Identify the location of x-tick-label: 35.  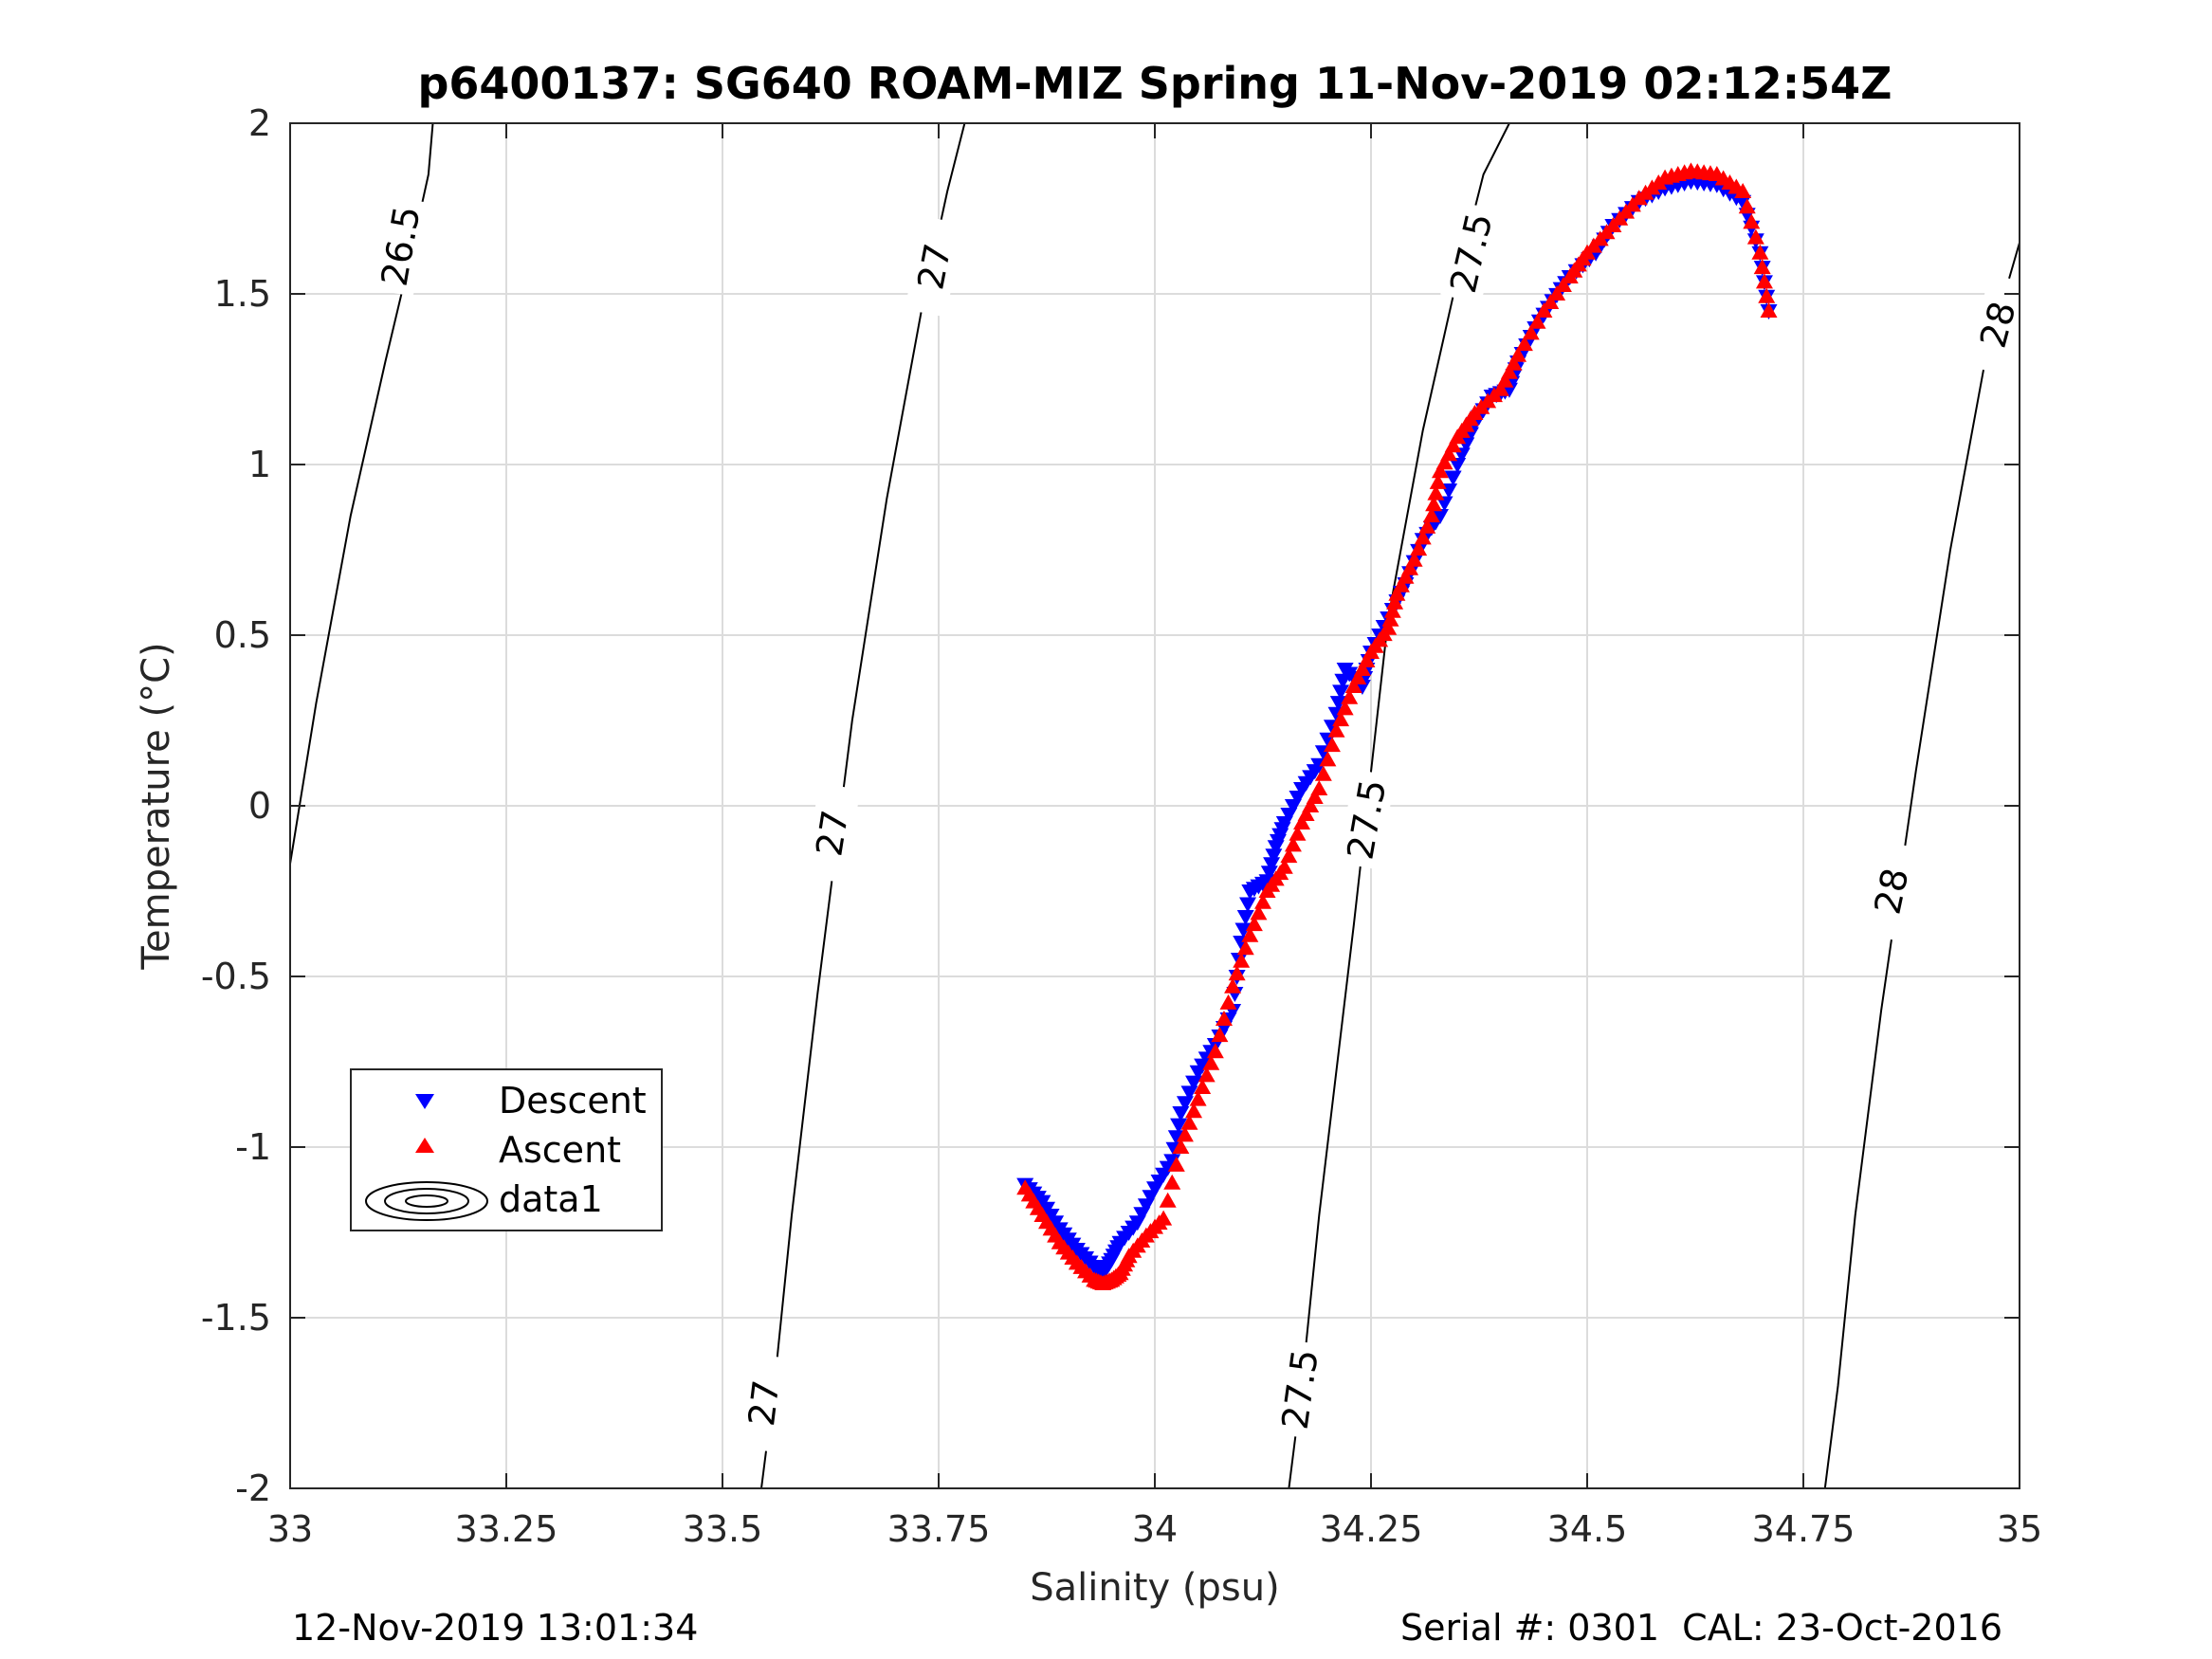
(2019, 1529).